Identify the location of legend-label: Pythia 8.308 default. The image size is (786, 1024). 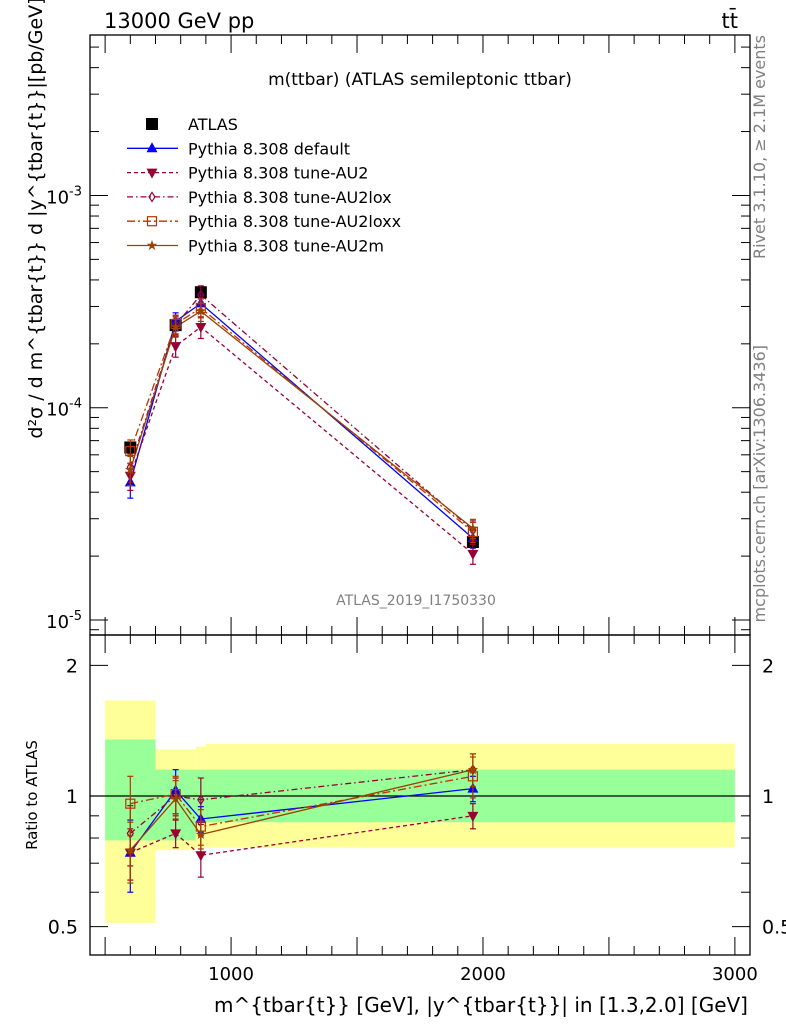
(269, 148).